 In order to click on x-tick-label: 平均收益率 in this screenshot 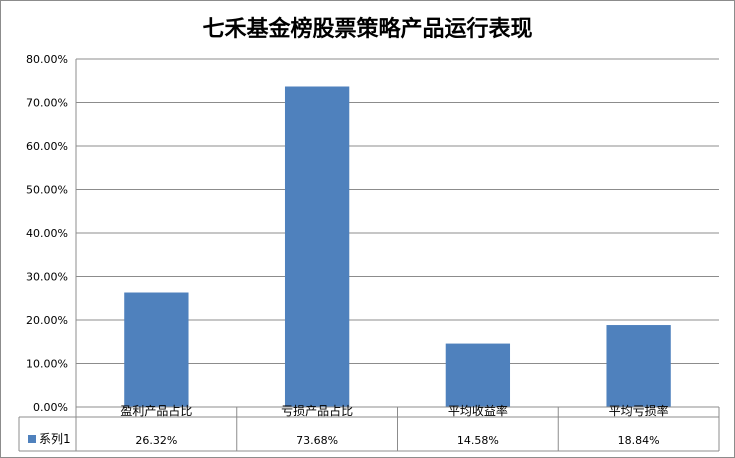, I will do `click(478, 410)`.